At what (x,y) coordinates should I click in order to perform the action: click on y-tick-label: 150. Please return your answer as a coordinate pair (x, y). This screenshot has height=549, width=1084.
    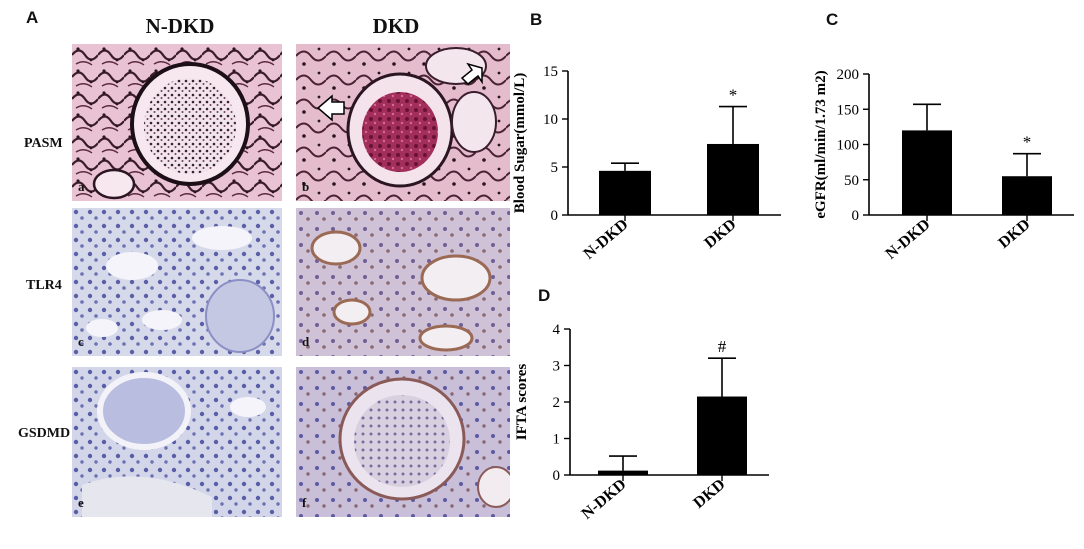
    Looking at the image, I should click on (848, 110).